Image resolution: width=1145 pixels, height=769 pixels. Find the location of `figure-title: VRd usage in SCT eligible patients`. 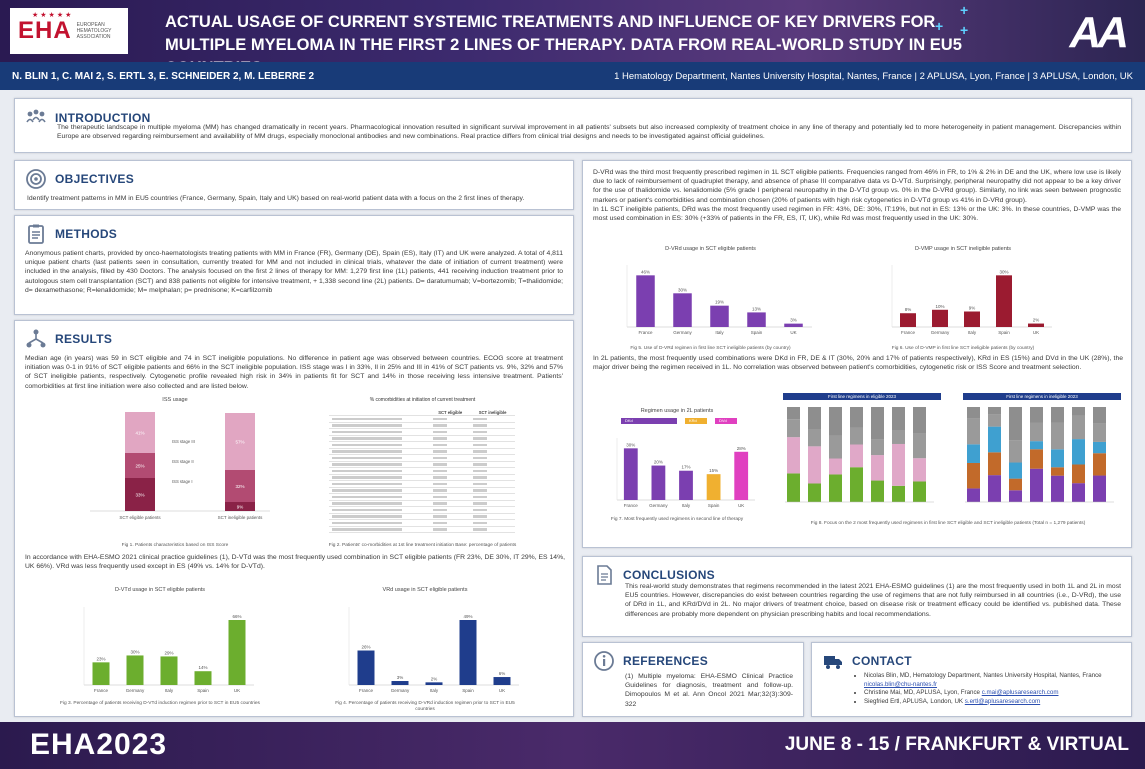

figure-title: VRd usage in SCT eligible patients is located at coordinates (425, 590).